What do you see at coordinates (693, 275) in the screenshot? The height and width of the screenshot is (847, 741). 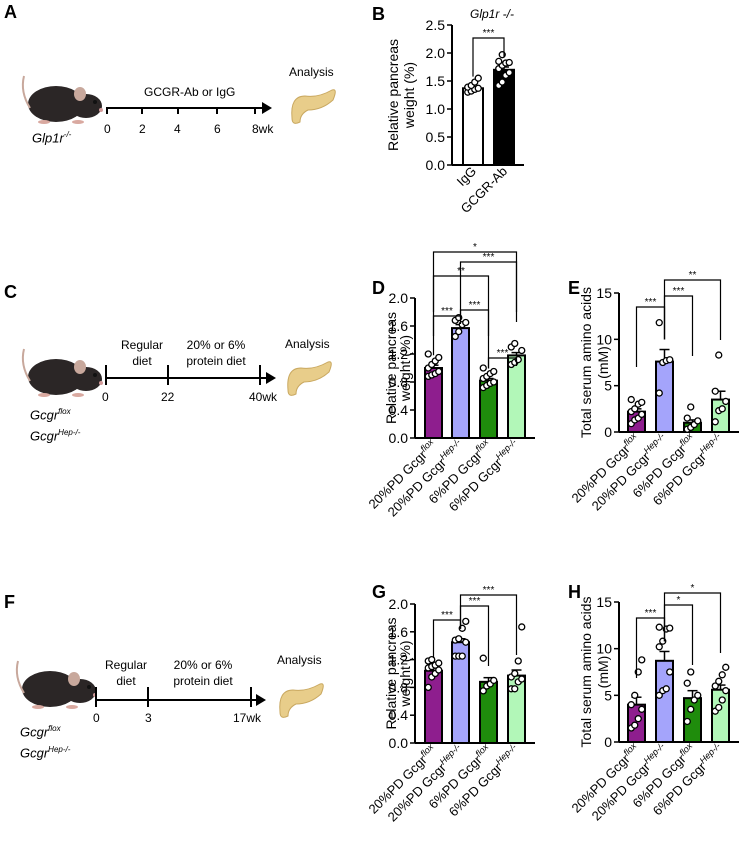 I see `significance-label: **` at bounding box center [693, 275].